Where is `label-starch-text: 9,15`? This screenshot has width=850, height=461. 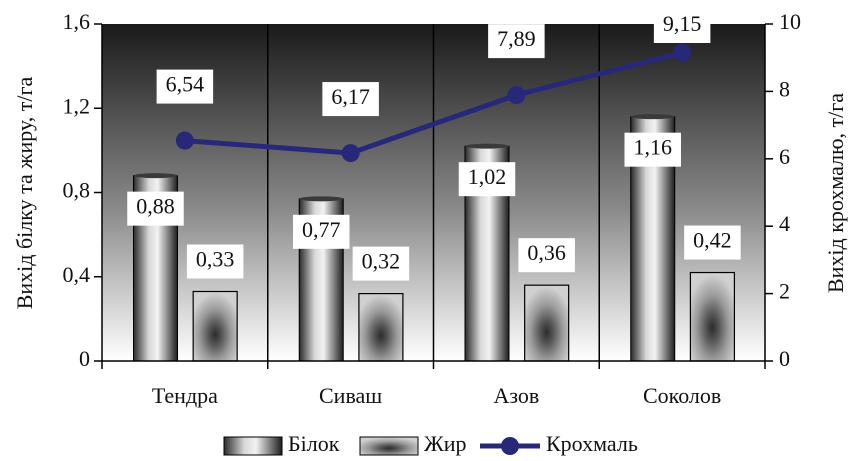
label-starch-text: 9,15 is located at coordinates (682, 23).